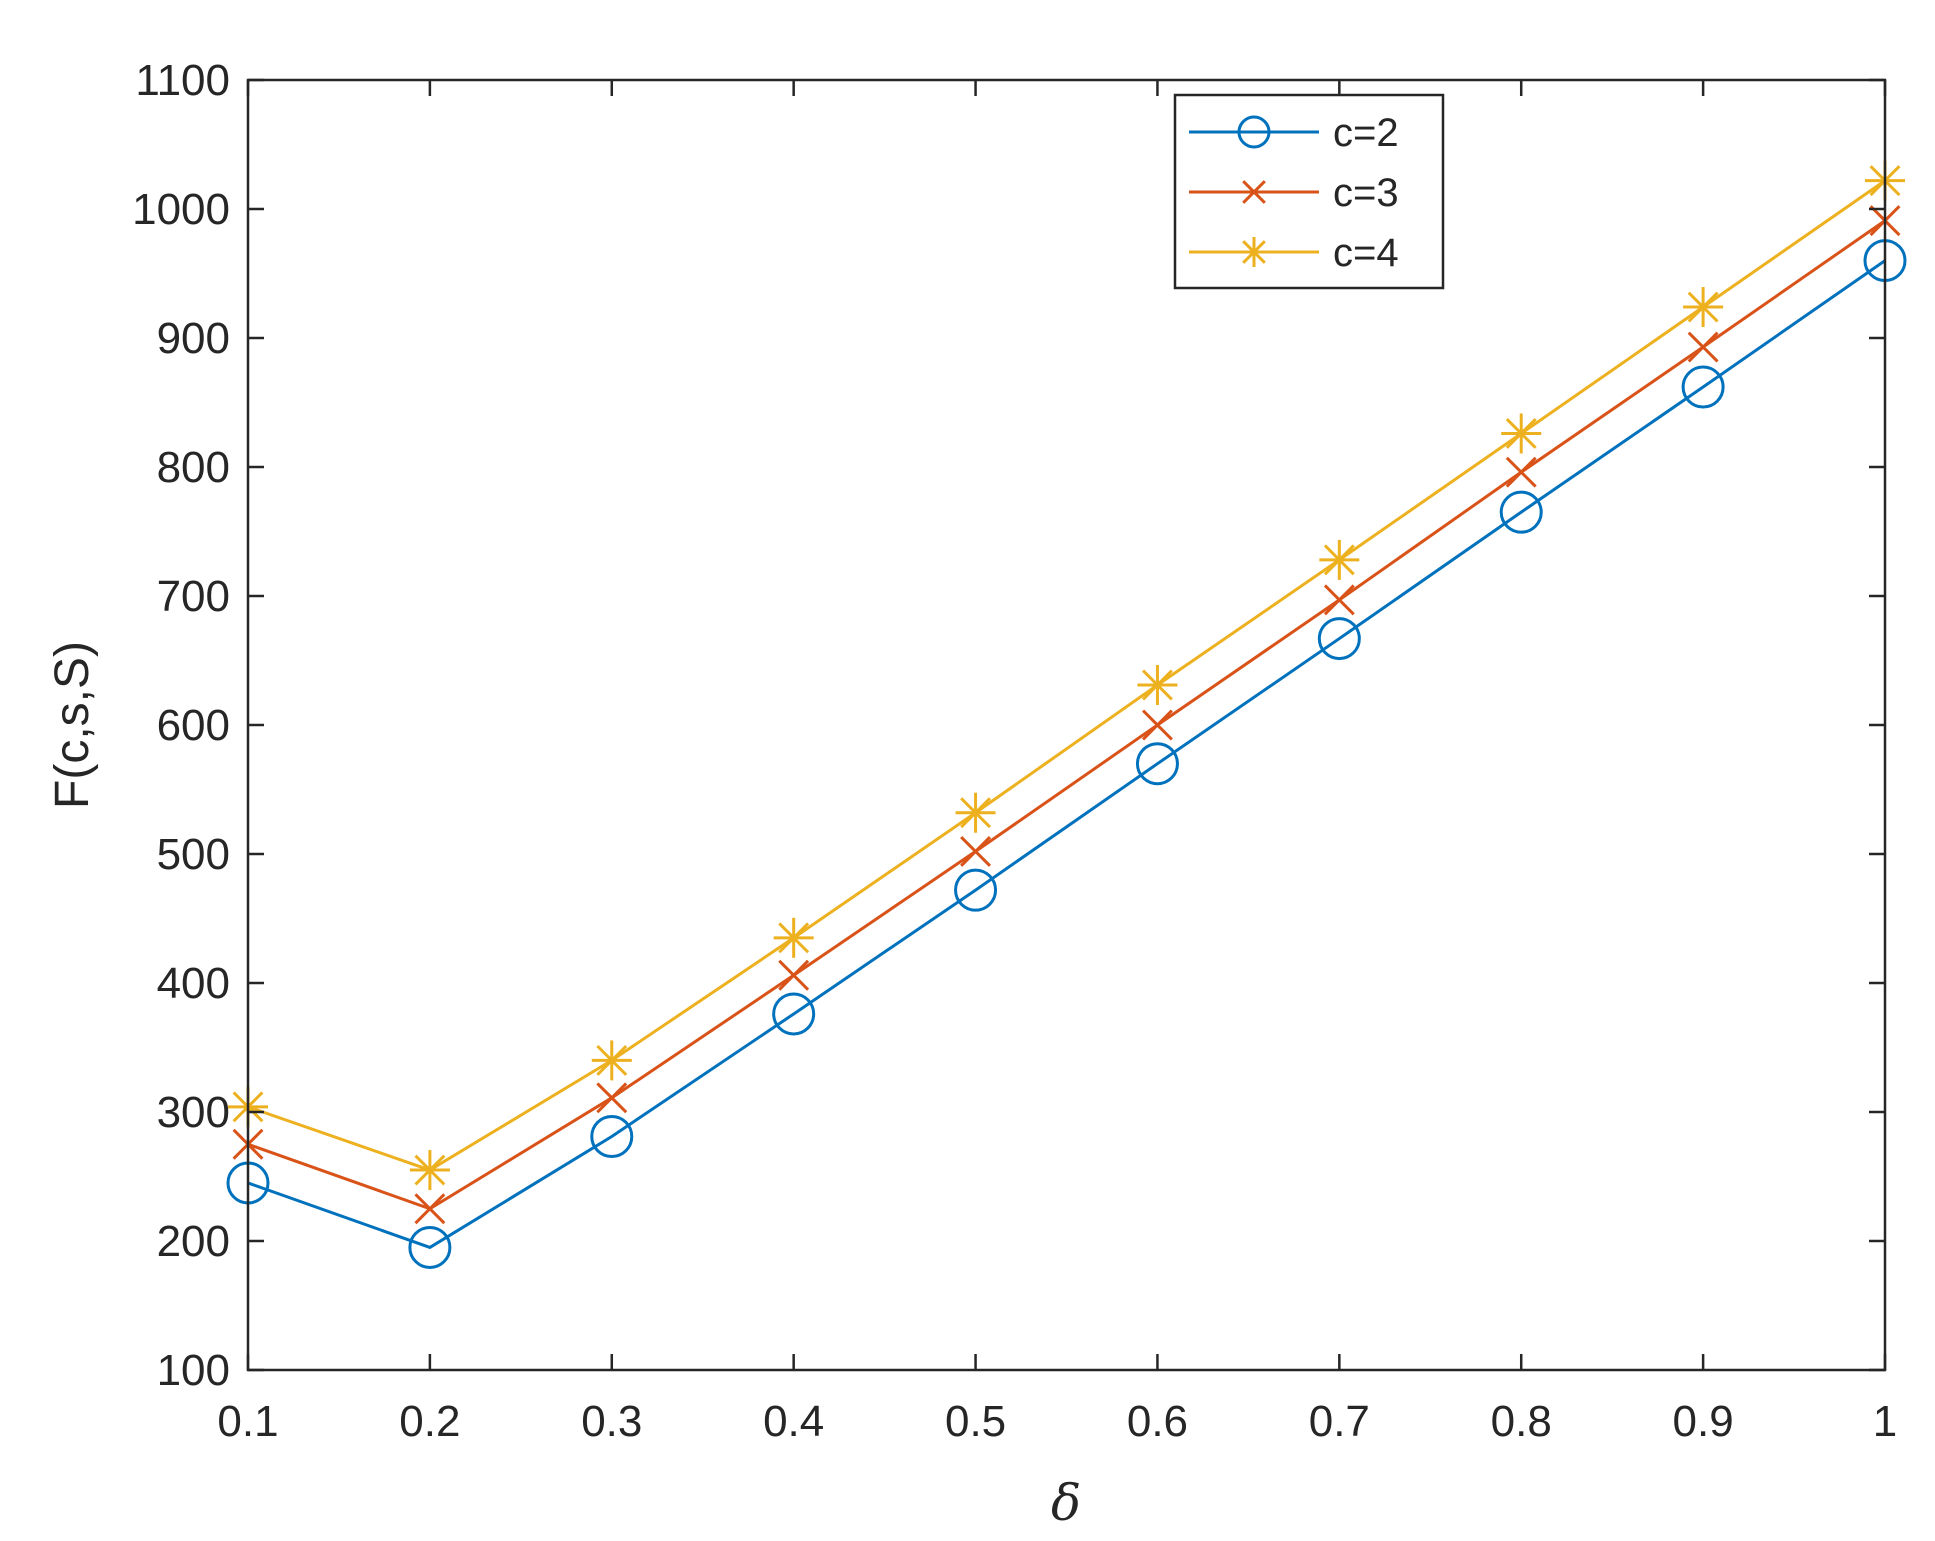 The image size is (1935, 1541). I want to click on legend-item: c=3, so click(1294, 193).